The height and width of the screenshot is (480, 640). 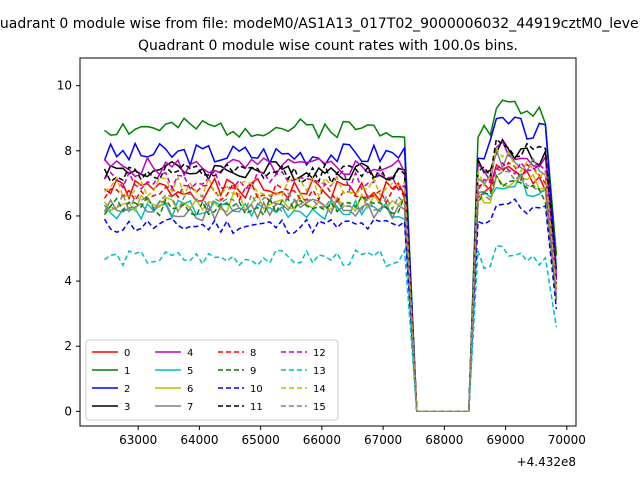 What do you see at coordinates (319, 371) in the screenshot?
I see `legend-label-13: 13` at bounding box center [319, 371].